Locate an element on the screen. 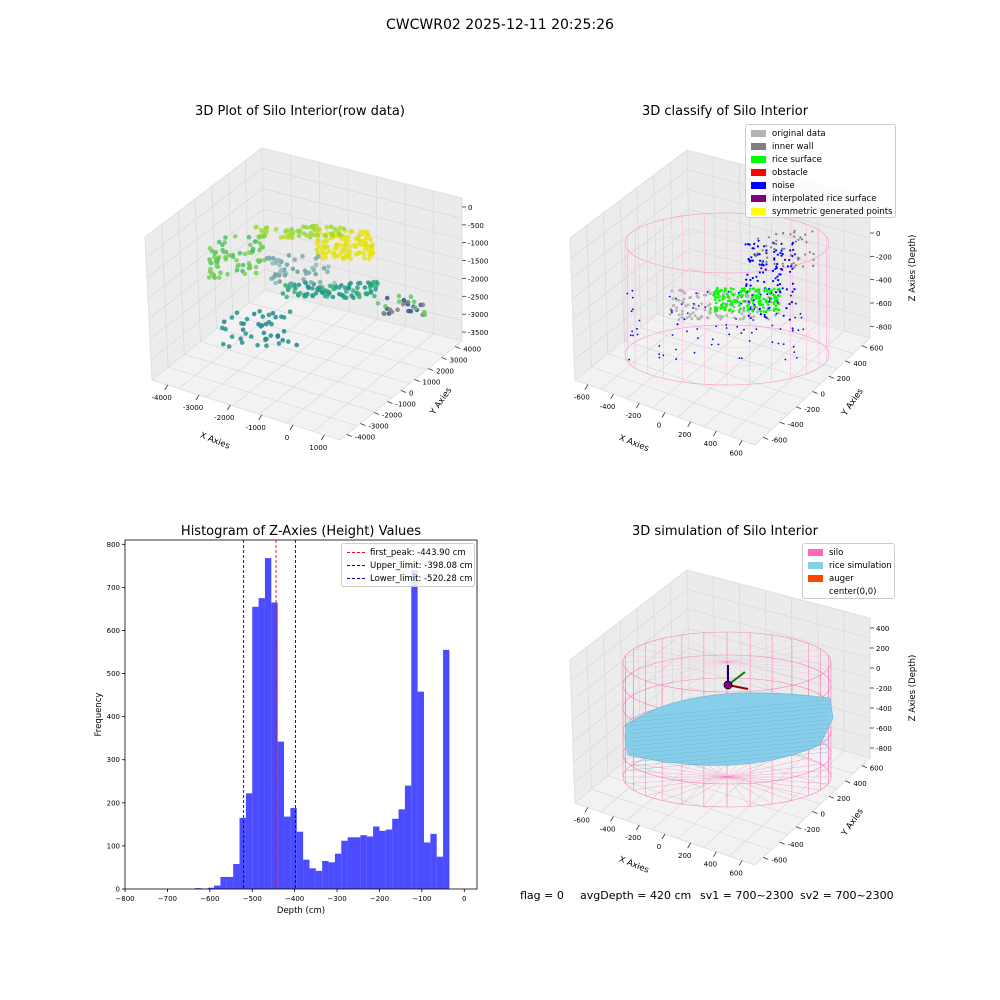 Image resolution: width=1000 pixels, height=1000 pixels. raw-x-tick-label: -4000 is located at coordinates (161, 398).